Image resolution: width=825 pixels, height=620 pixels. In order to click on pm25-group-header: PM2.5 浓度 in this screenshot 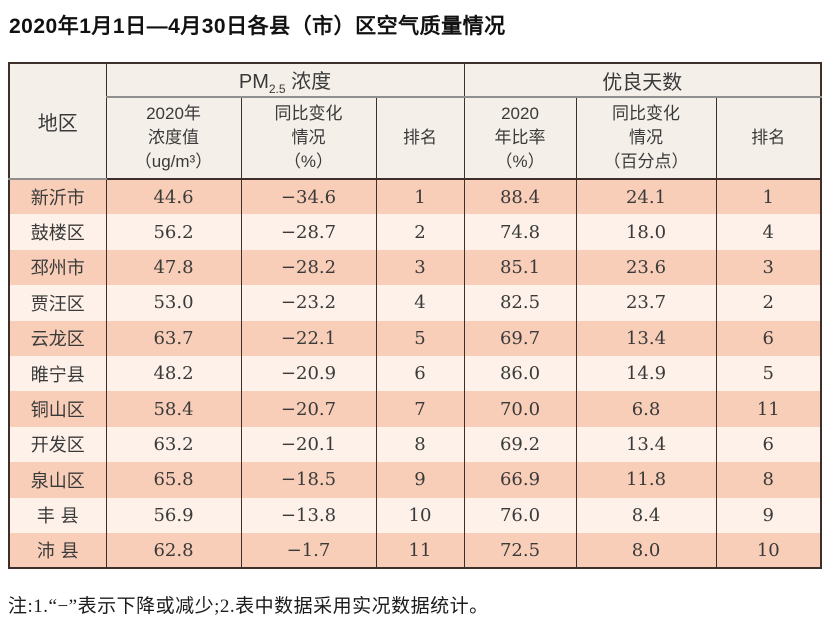, I will do `click(285, 80)`.